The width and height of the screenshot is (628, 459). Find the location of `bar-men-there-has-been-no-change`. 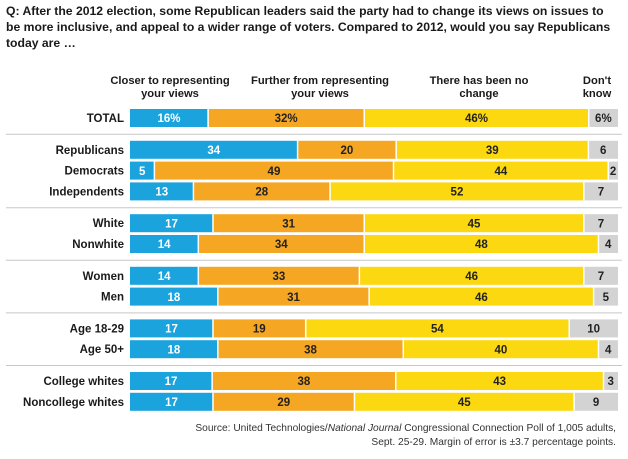

bar-men-there-has-been-no-change is located at coordinates (481, 296).